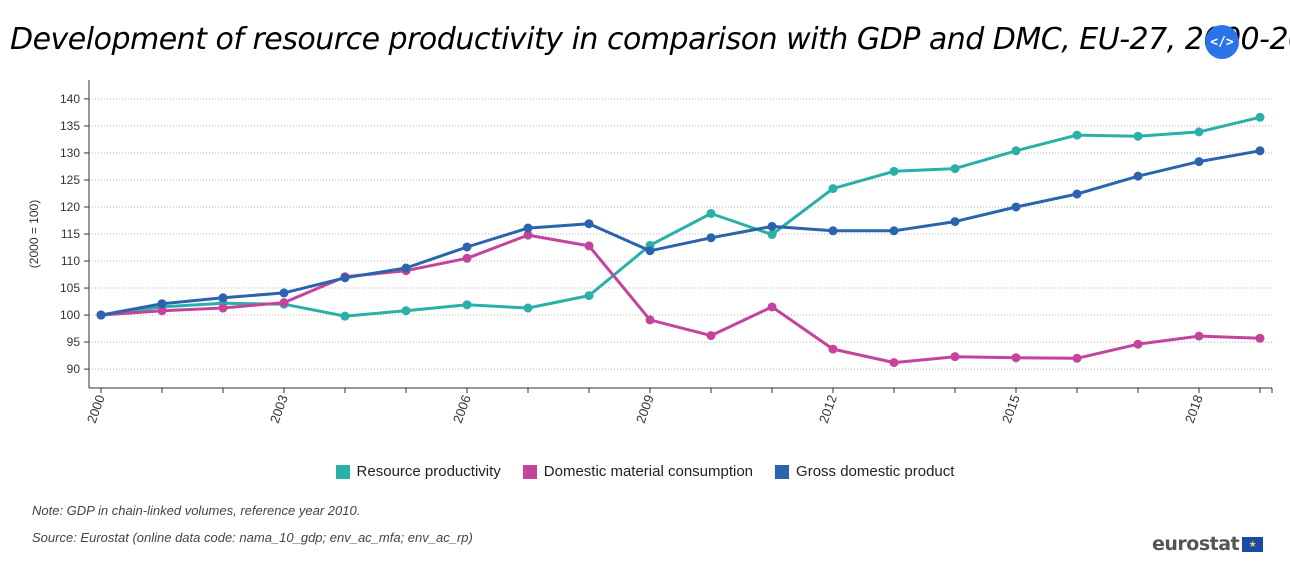 This screenshot has width=1290, height=566. What do you see at coordinates (74, 369) in the screenshot?
I see `y-tick-label: 90` at bounding box center [74, 369].